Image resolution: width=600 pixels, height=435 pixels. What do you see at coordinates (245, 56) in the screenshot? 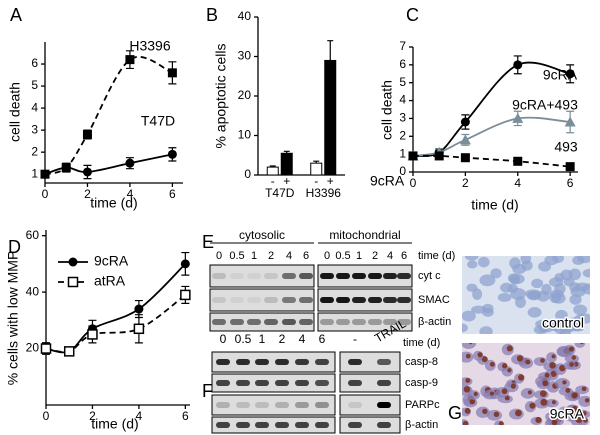
I see `y-tick-label: 30` at bounding box center [245, 56].